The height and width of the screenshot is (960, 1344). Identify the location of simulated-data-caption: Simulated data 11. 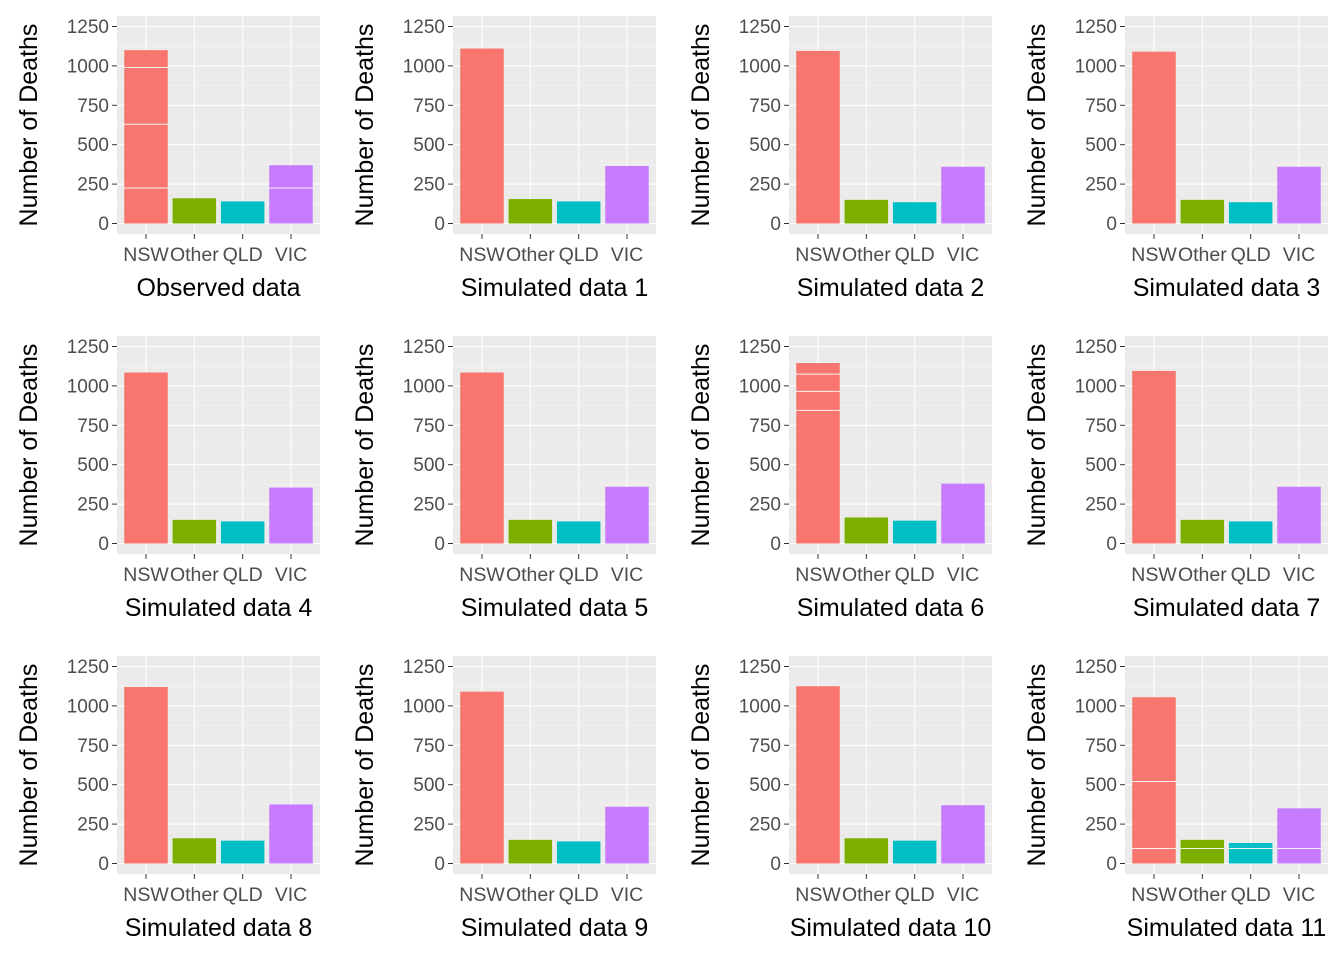
(1227, 928).